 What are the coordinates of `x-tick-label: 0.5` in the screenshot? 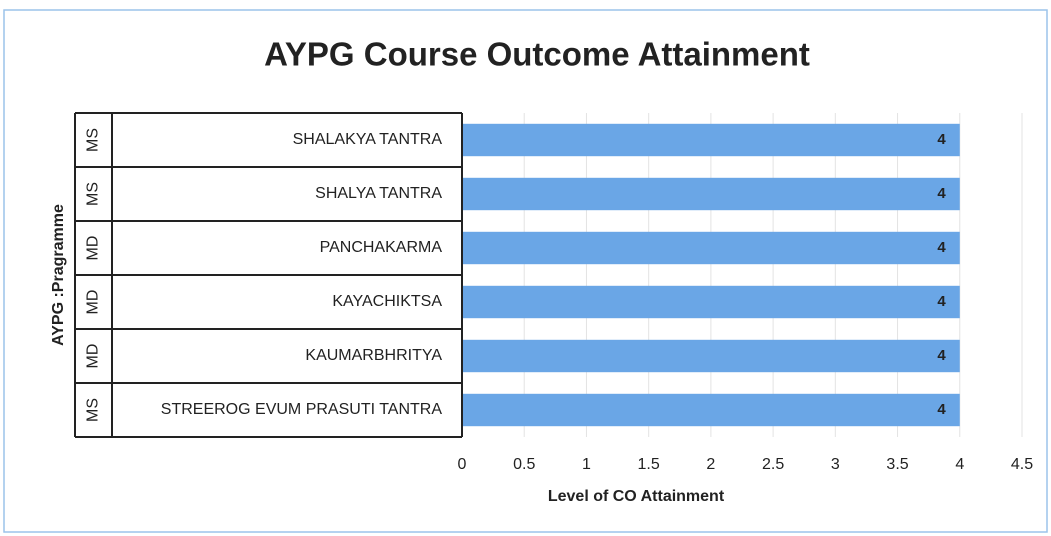 It's located at (524, 464).